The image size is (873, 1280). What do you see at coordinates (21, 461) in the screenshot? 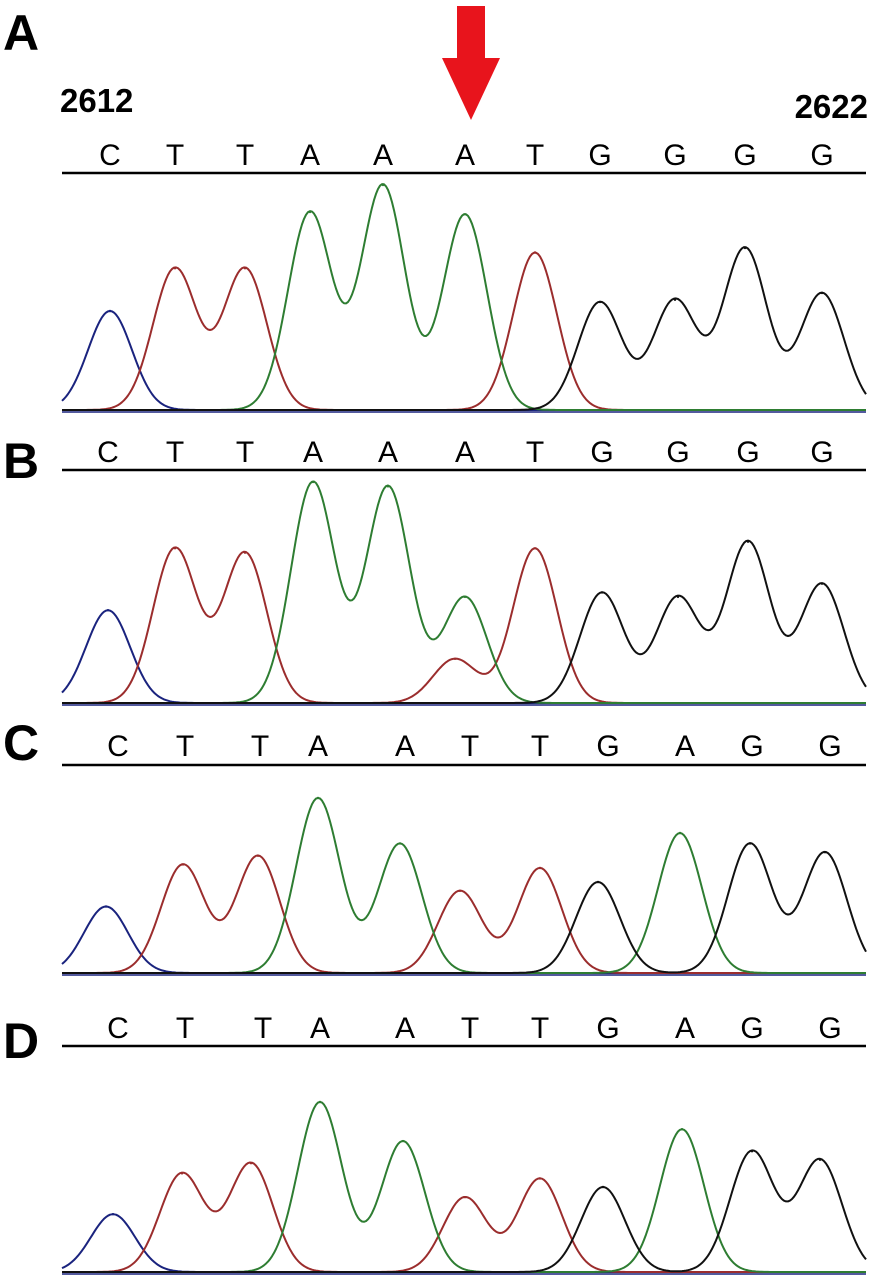
I see `panel-letter-b: B` at bounding box center [21, 461].